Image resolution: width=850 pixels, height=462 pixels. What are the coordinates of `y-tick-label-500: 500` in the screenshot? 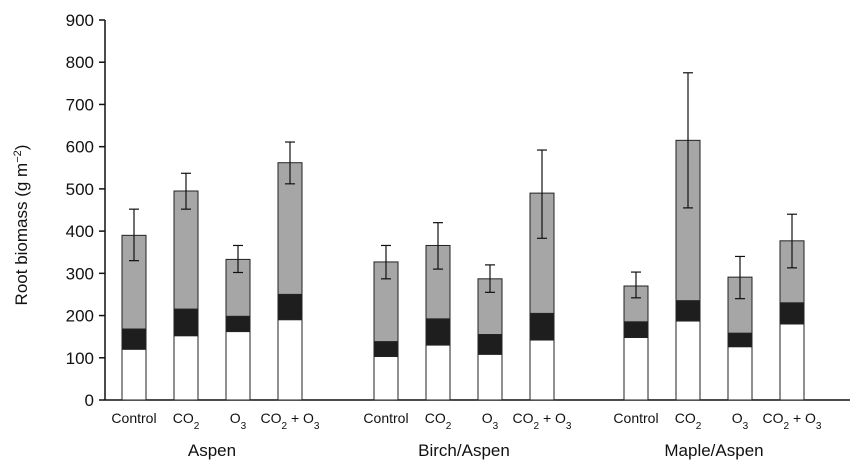 It's located at (80, 189).